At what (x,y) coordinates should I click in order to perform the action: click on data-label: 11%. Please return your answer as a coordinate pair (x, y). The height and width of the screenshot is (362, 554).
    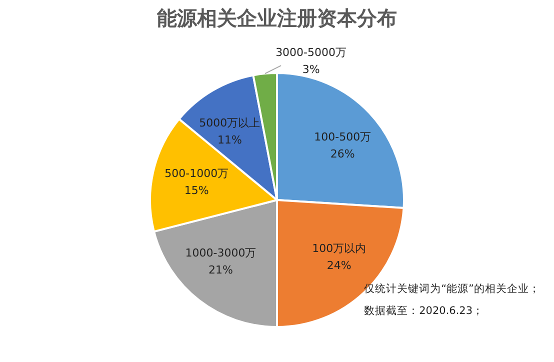
    Looking at the image, I should click on (229, 140).